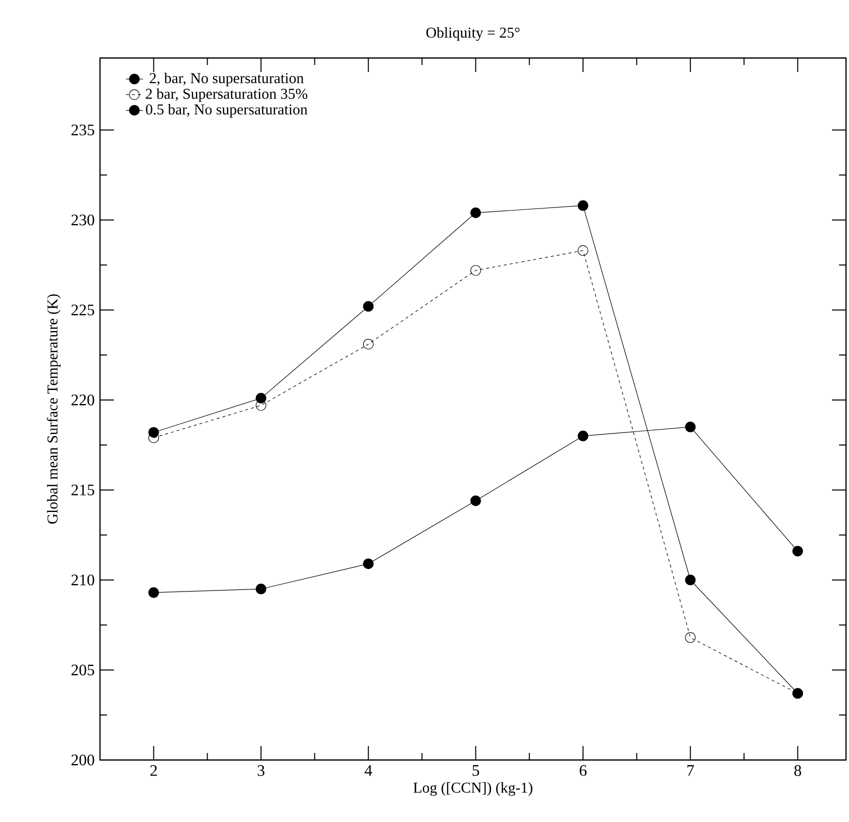  What do you see at coordinates (368, 770) in the screenshot?
I see `x-tick-label: 4` at bounding box center [368, 770].